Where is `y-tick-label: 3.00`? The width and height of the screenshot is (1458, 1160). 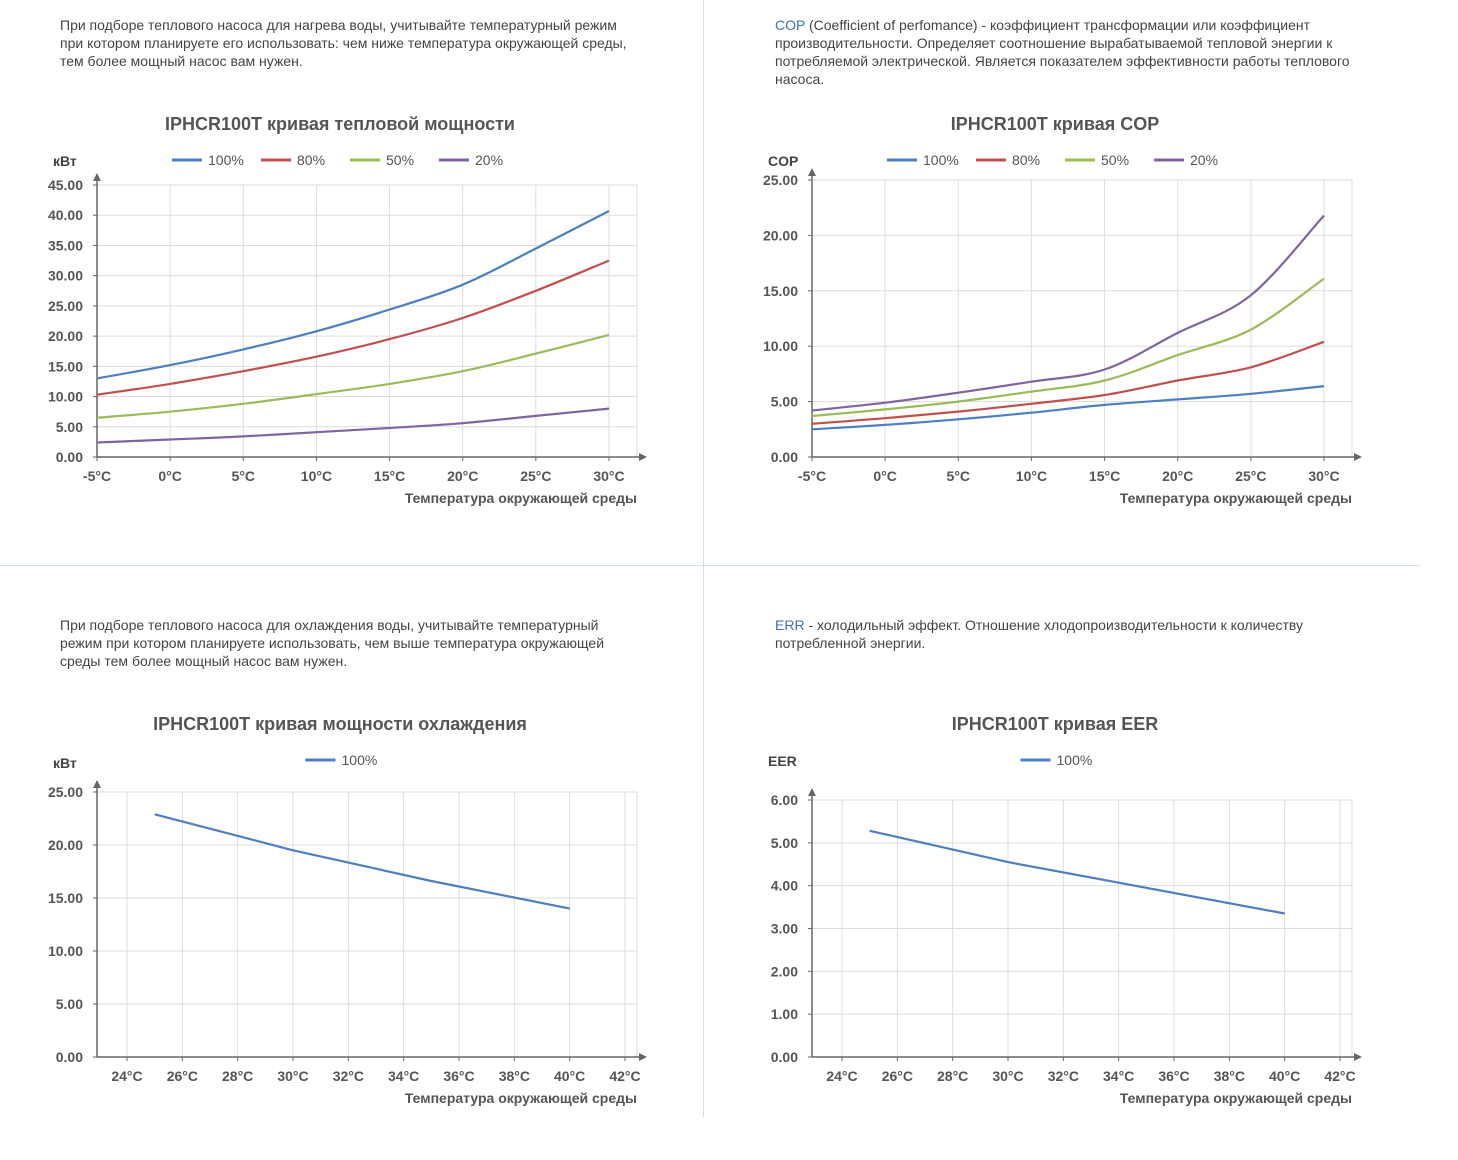
y-tick-label: 3.00 is located at coordinates (784, 929).